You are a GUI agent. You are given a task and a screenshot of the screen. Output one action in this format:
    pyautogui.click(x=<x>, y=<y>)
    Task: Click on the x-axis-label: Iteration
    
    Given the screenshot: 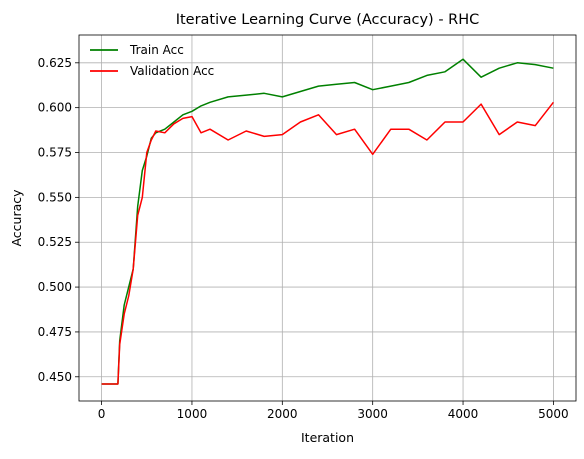 What is the action you would take?
    pyautogui.click(x=327, y=437)
    